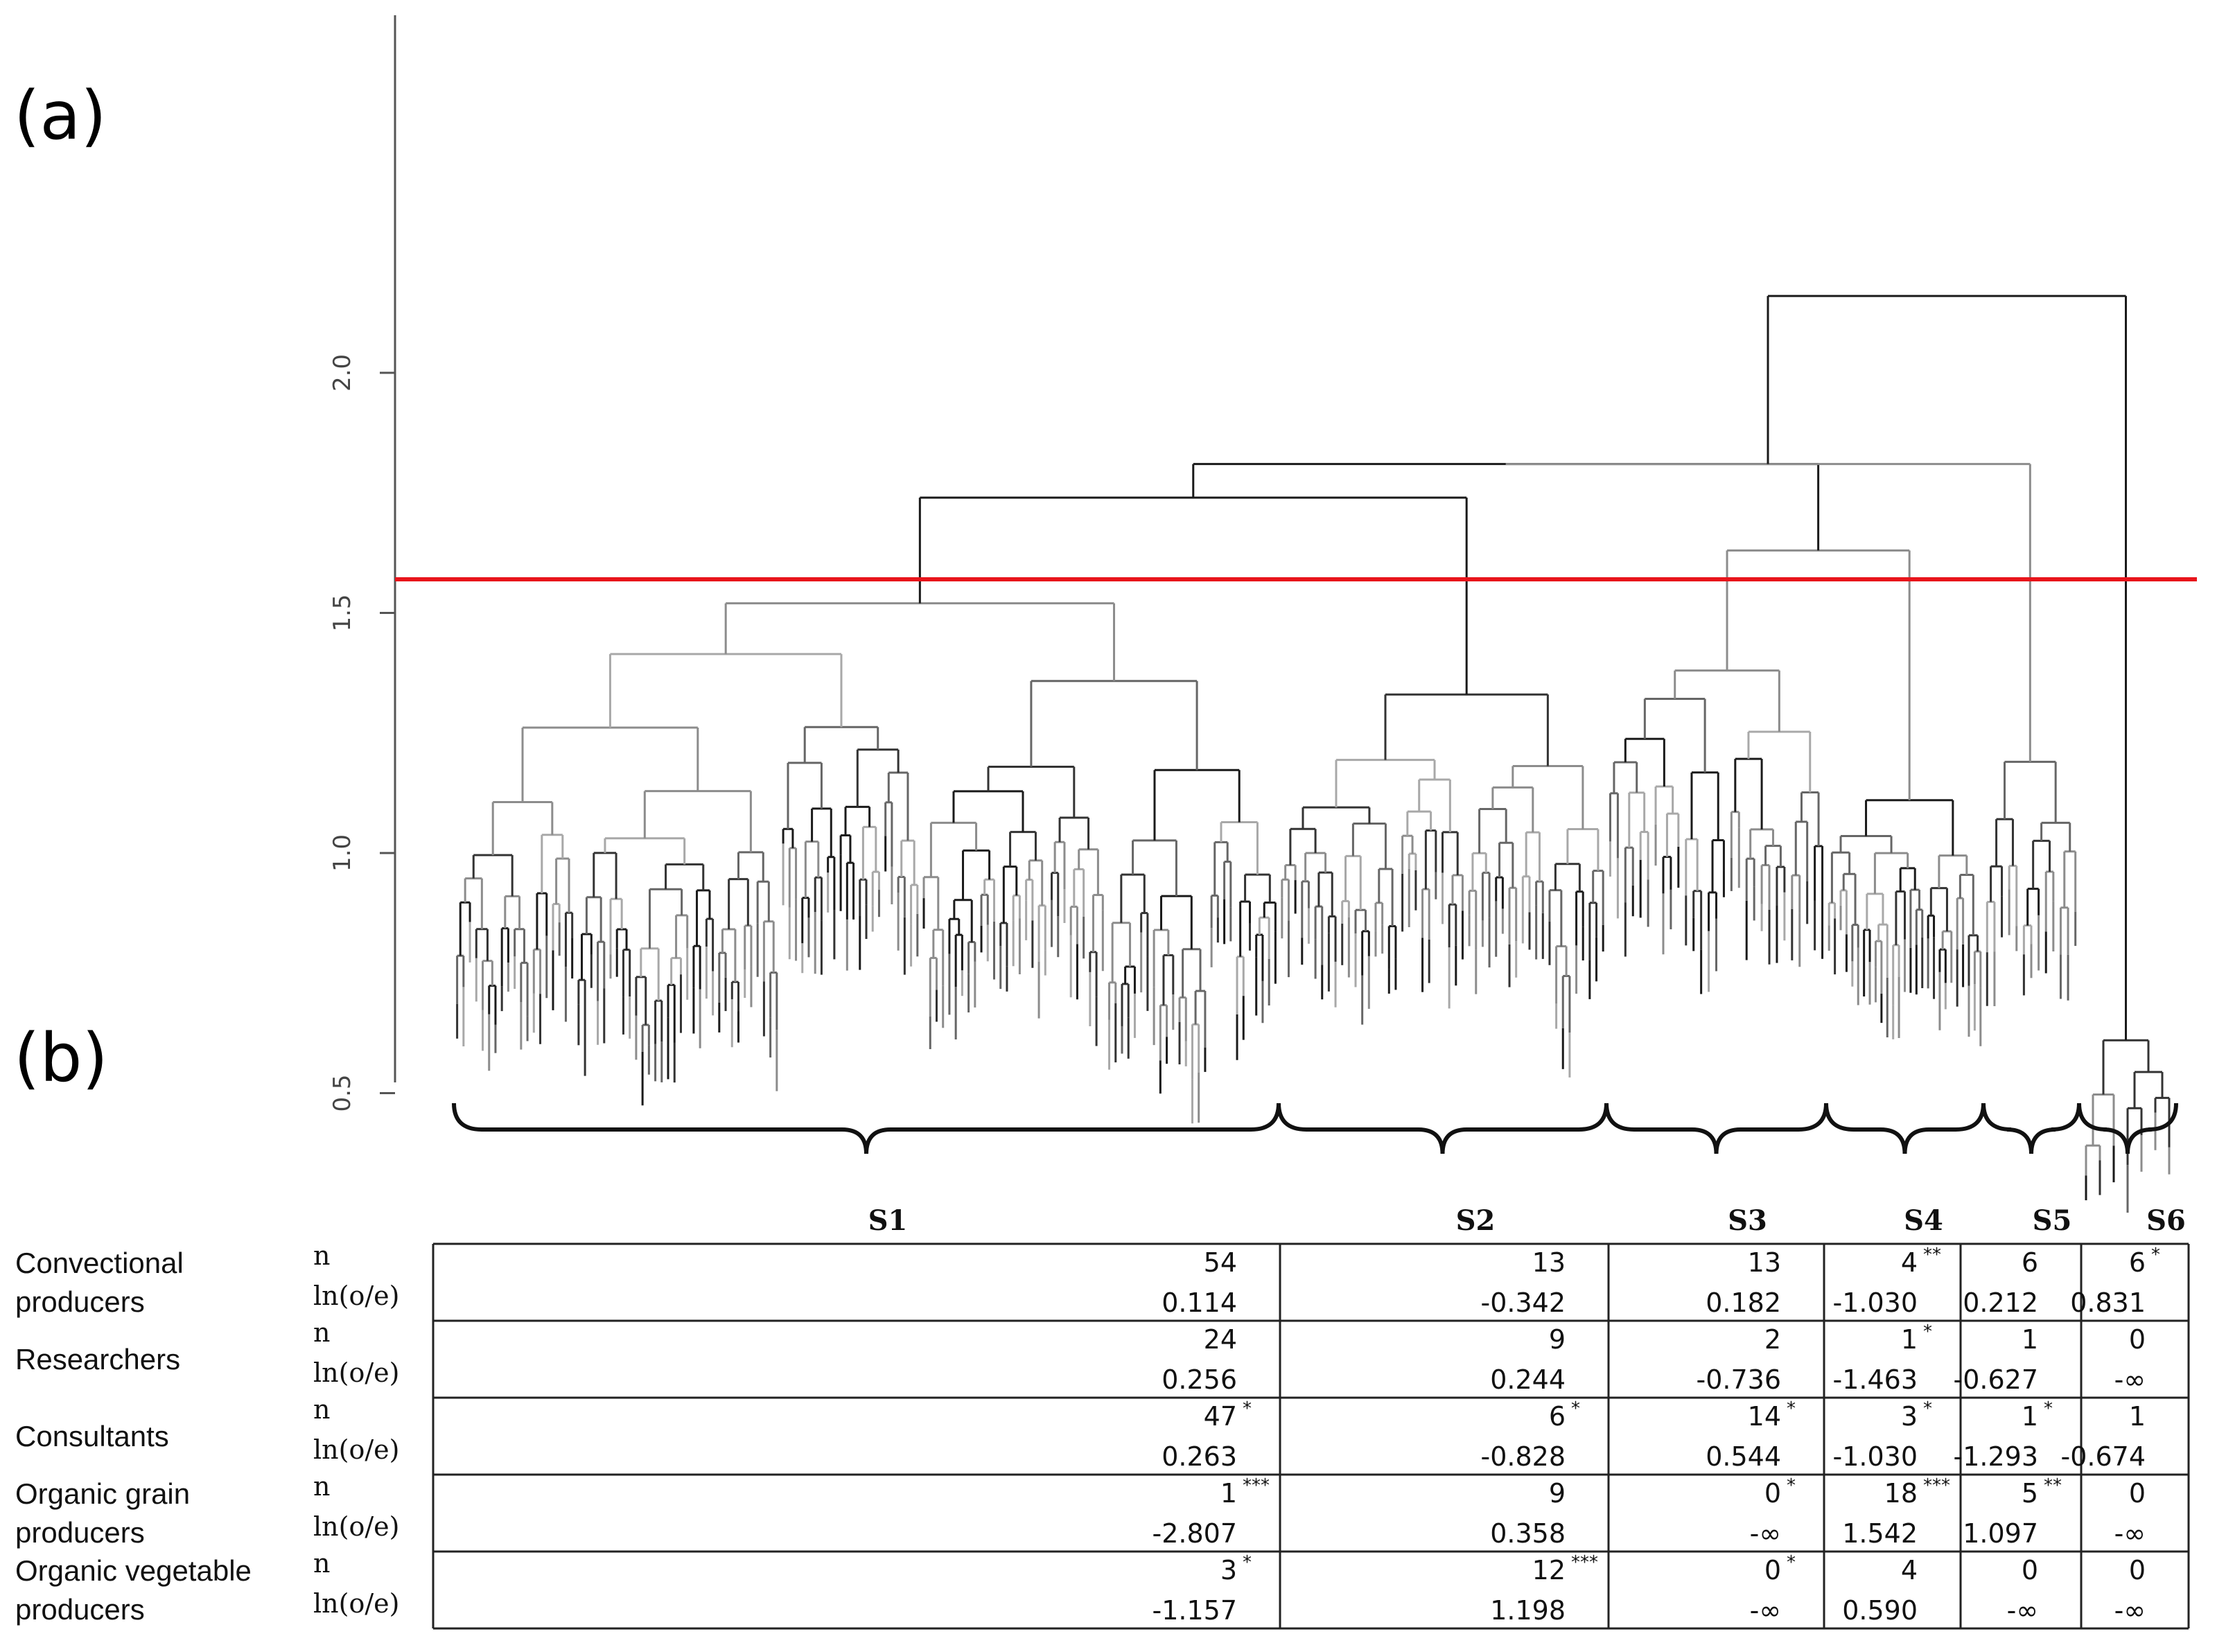 The height and width of the screenshot is (1652, 2217). Describe the element at coordinates (1743, 1456) in the screenshot. I see `cell-ln: 0.544` at that location.